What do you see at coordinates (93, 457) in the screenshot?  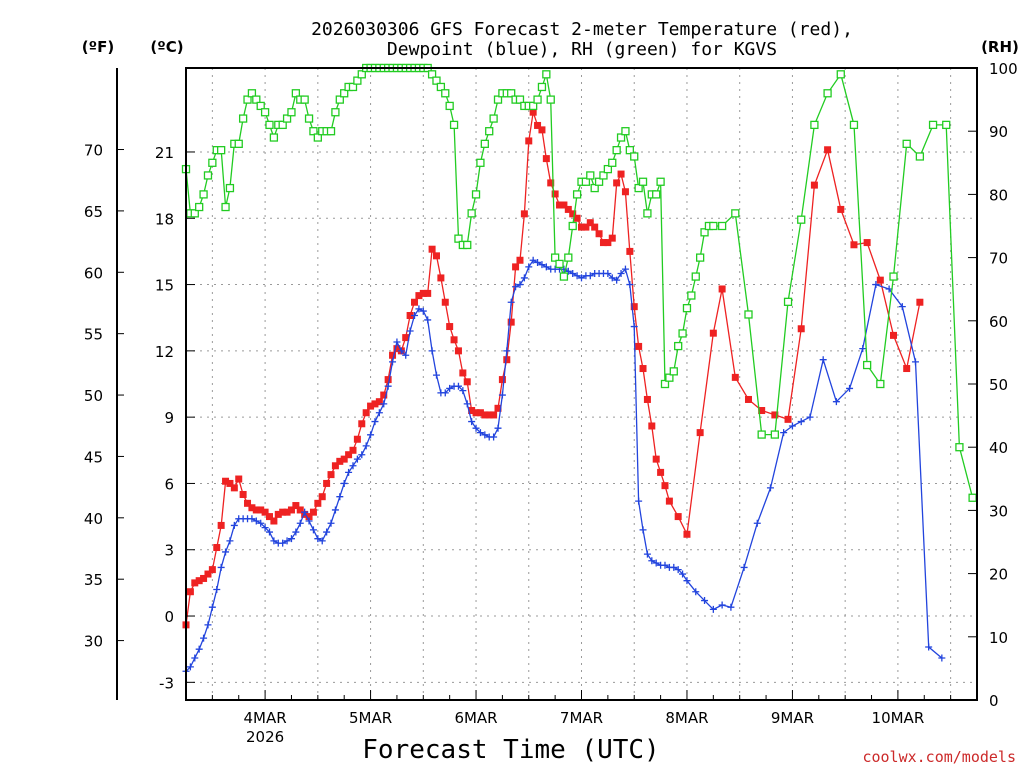 I see `fahrenheit-tick-label: 45` at bounding box center [93, 457].